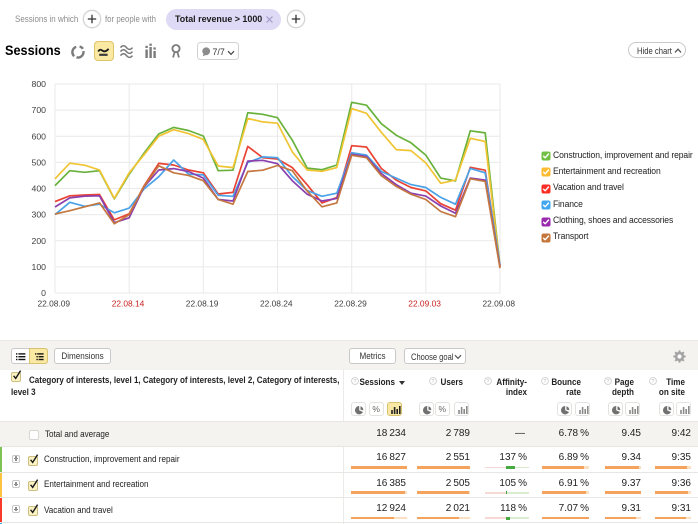 This screenshot has height=524, width=698. What do you see at coordinates (350, 304) in the screenshot?
I see `svg-text: 22.08.29` at bounding box center [350, 304].